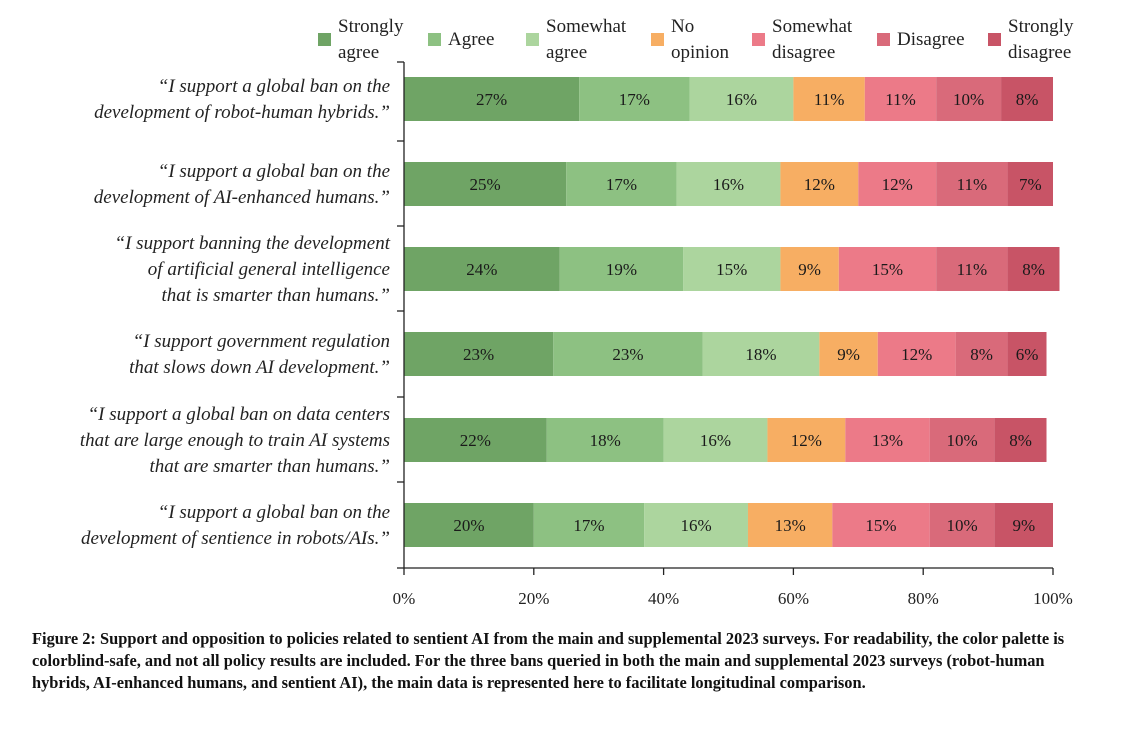  Describe the element at coordinates (533, 598) in the screenshot. I see `x-tick-label: 20%` at that location.